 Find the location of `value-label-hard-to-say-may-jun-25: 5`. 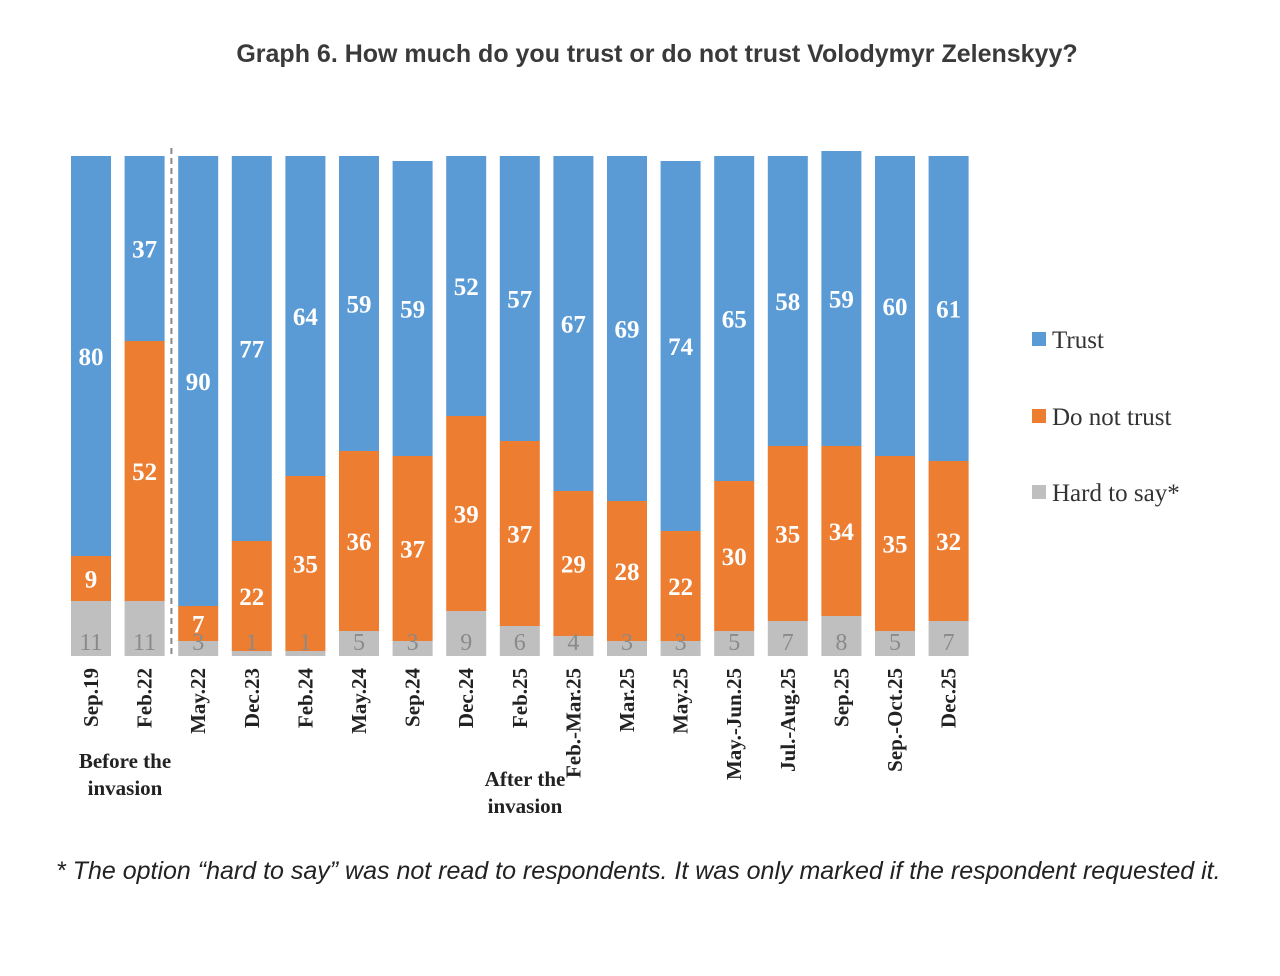

value-label-hard-to-say-may-jun-25: 5 is located at coordinates (734, 643).